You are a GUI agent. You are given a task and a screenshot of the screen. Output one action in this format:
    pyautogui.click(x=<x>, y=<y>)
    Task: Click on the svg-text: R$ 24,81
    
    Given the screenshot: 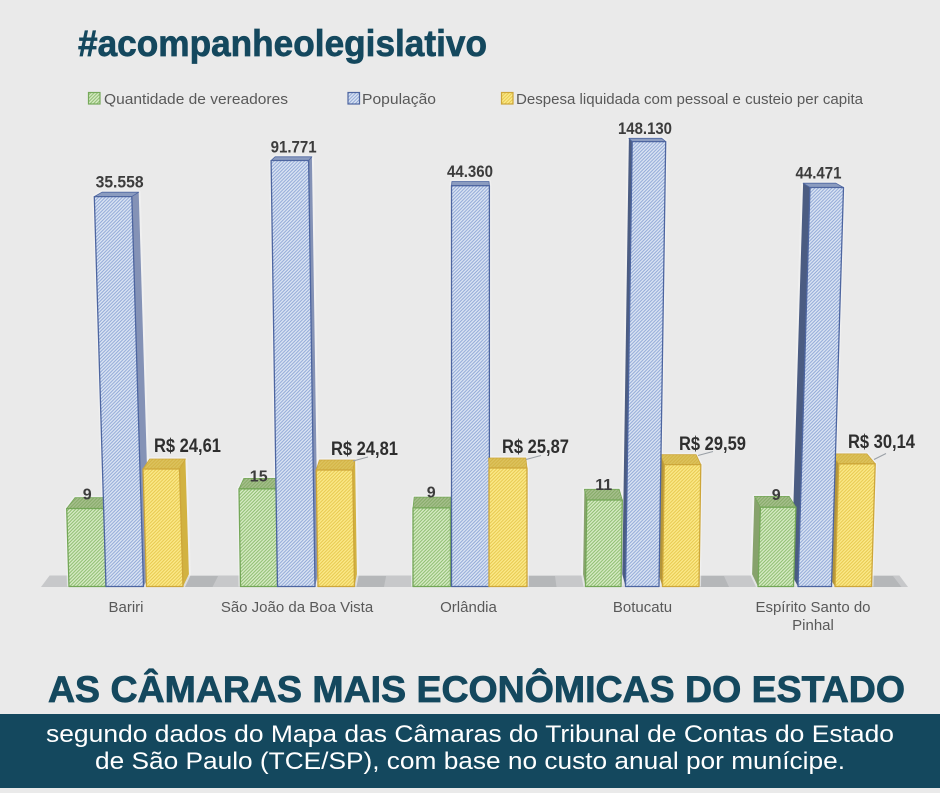 What is the action you would take?
    pyautogui.click(x=364, y=449)
    